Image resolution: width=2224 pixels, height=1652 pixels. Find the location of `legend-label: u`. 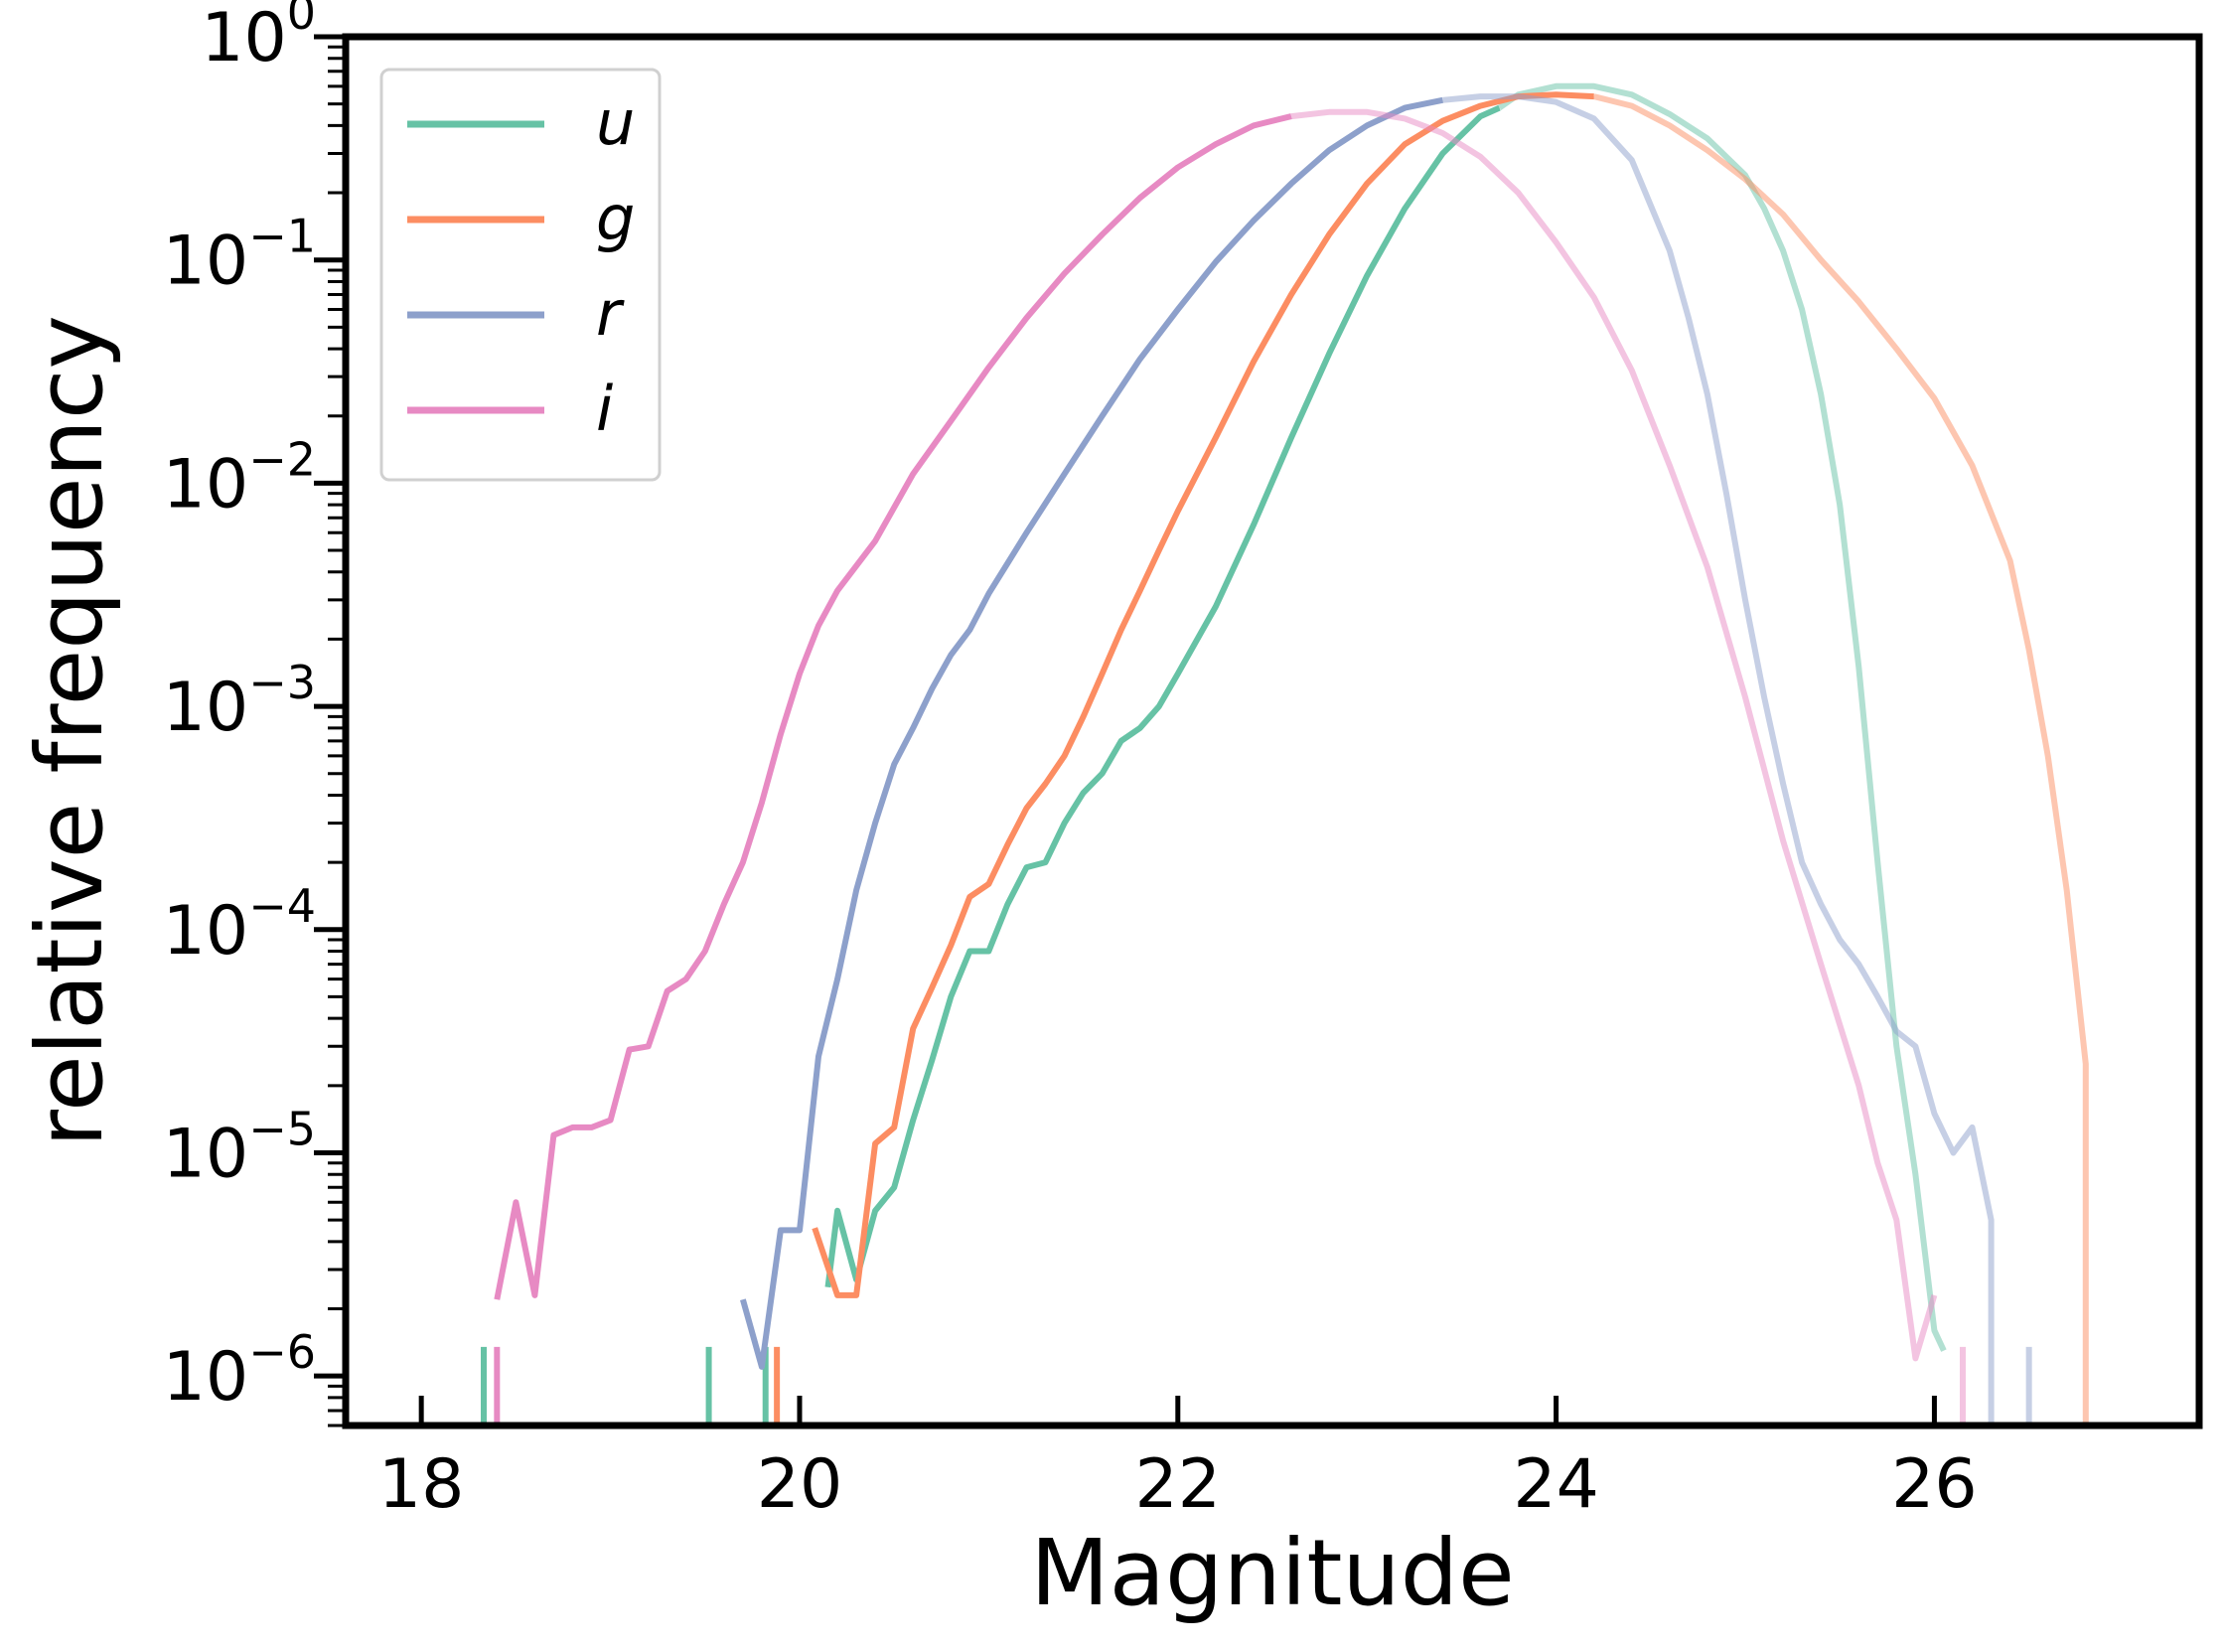

legend-label: u is located at coordinates (615, 123).